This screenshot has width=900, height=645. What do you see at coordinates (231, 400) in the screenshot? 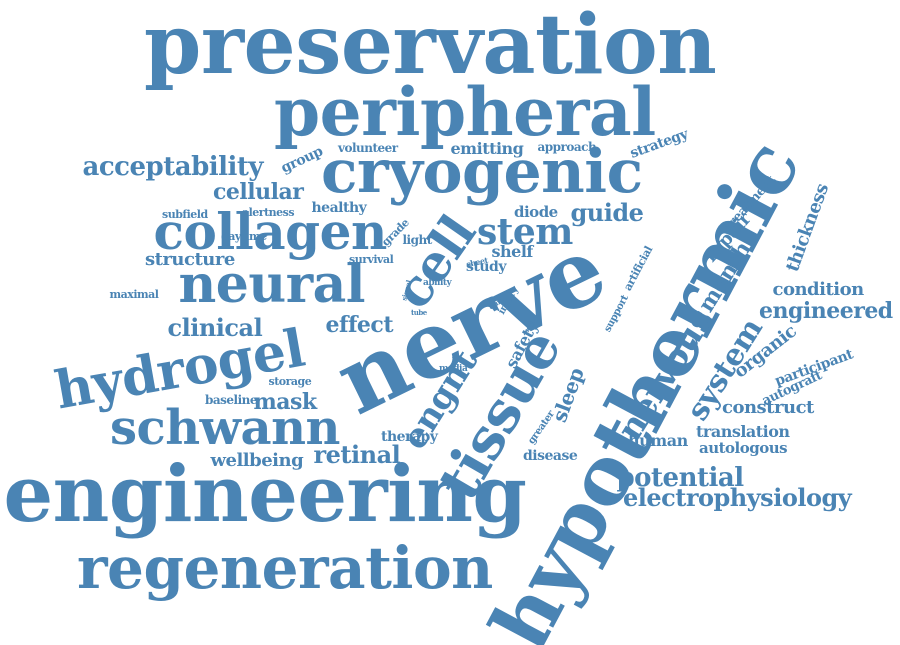
I see `cloud-word-baseline: baseline` at bounding box center [231, 400].